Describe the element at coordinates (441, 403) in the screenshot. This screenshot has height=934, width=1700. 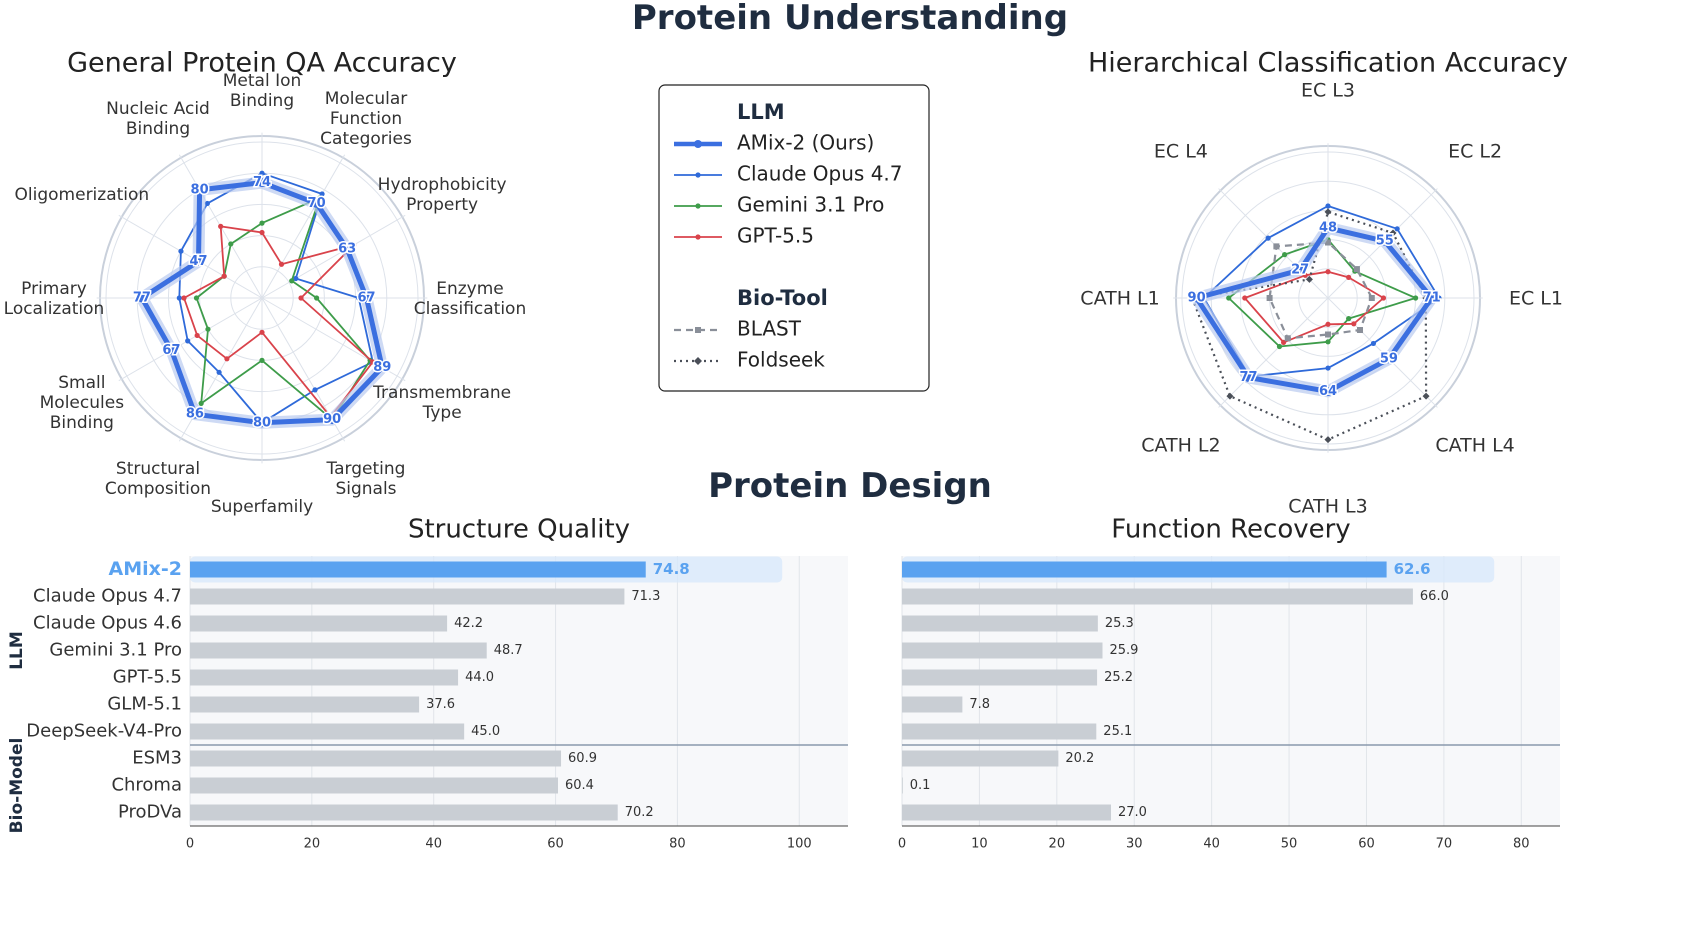
I see `radar-axis-label: Transmembrane Type` at that location.